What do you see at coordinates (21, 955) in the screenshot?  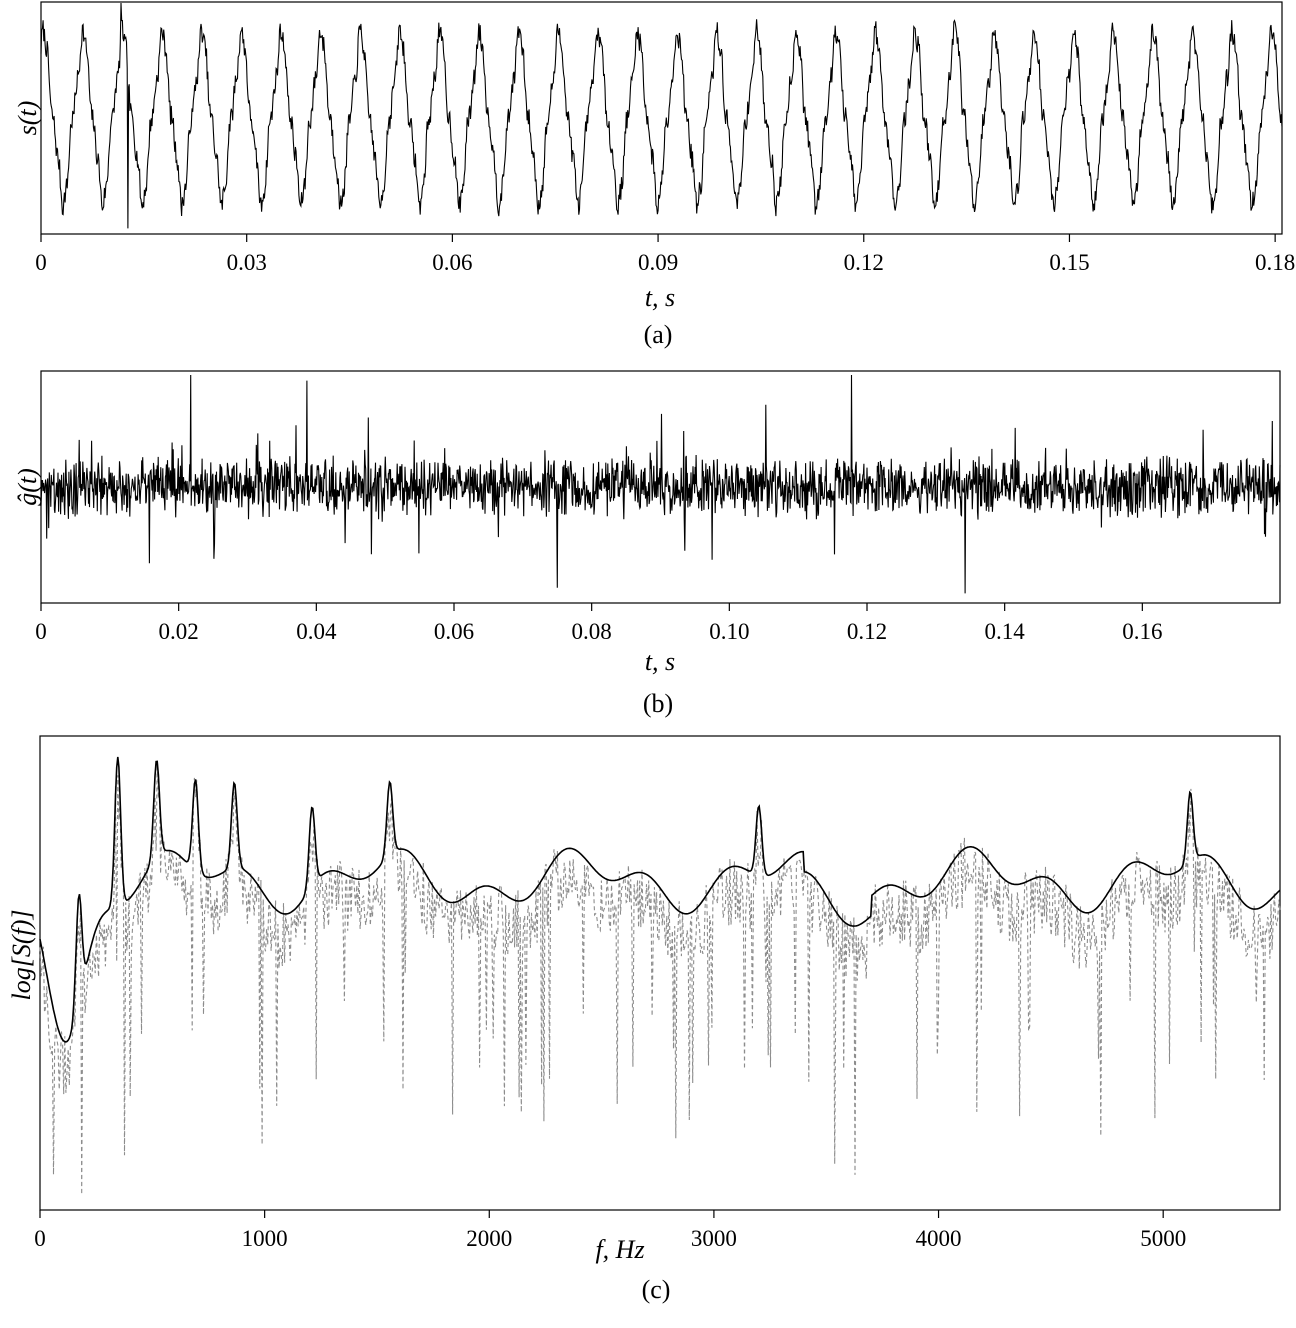 I see `panel-c-ylabel: log[S(f)]` at bounding box center [21, 955].